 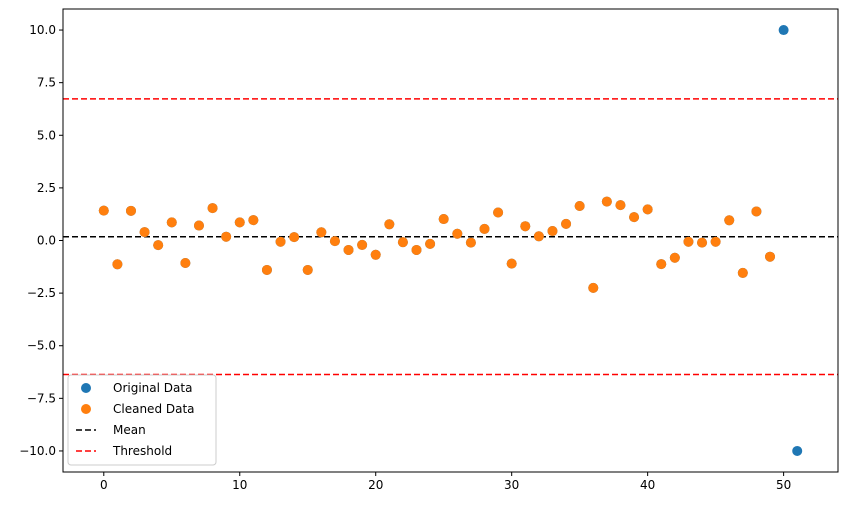 What do you see at coordinates (511, 485) in the screenshot?
I see `x-tick-label-3: 30` at bounding box center [511, 485].